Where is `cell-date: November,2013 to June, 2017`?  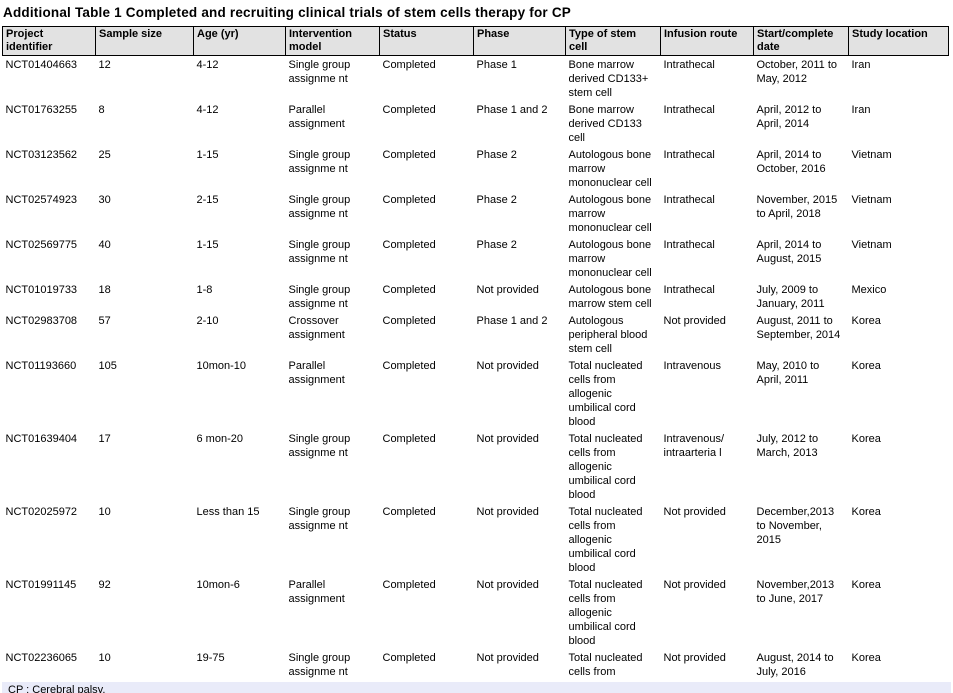 cell-date: November,2013 to June, 2017 is located at coordinates (795, 592).